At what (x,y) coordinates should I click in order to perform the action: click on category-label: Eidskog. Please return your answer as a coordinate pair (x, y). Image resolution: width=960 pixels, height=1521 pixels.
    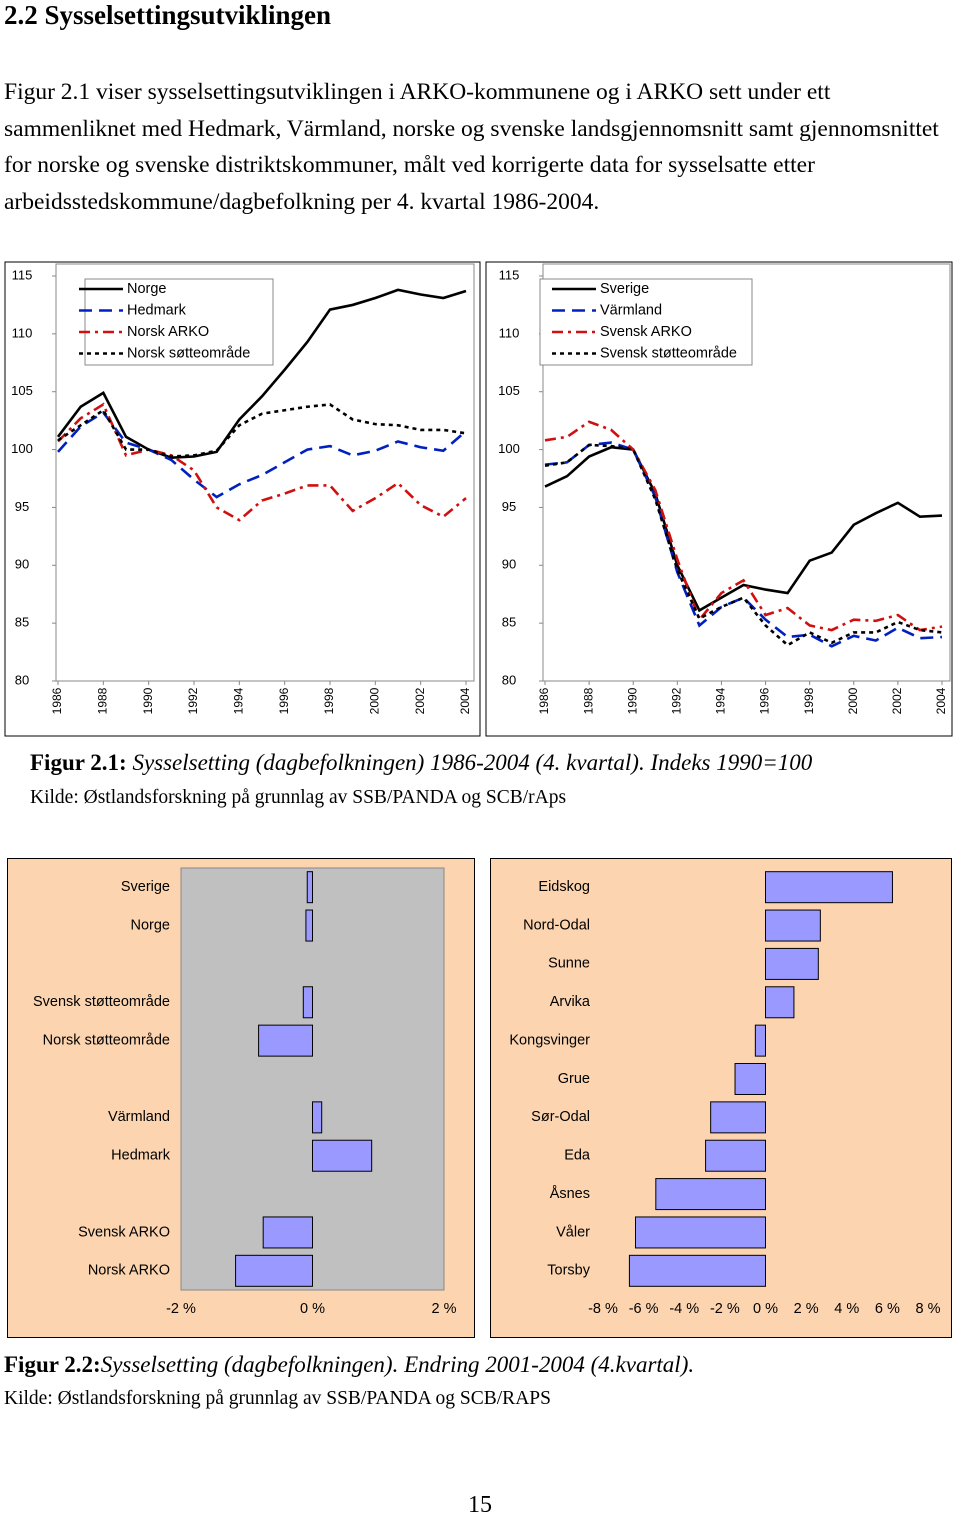
    Looking at the image, I should click on (564, 887).